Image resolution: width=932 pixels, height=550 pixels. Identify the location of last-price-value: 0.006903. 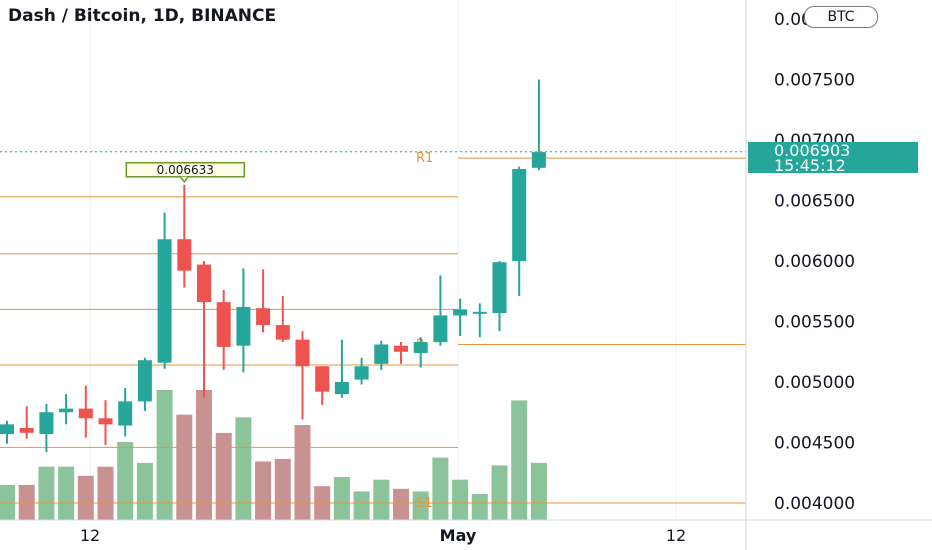
(812, 150).